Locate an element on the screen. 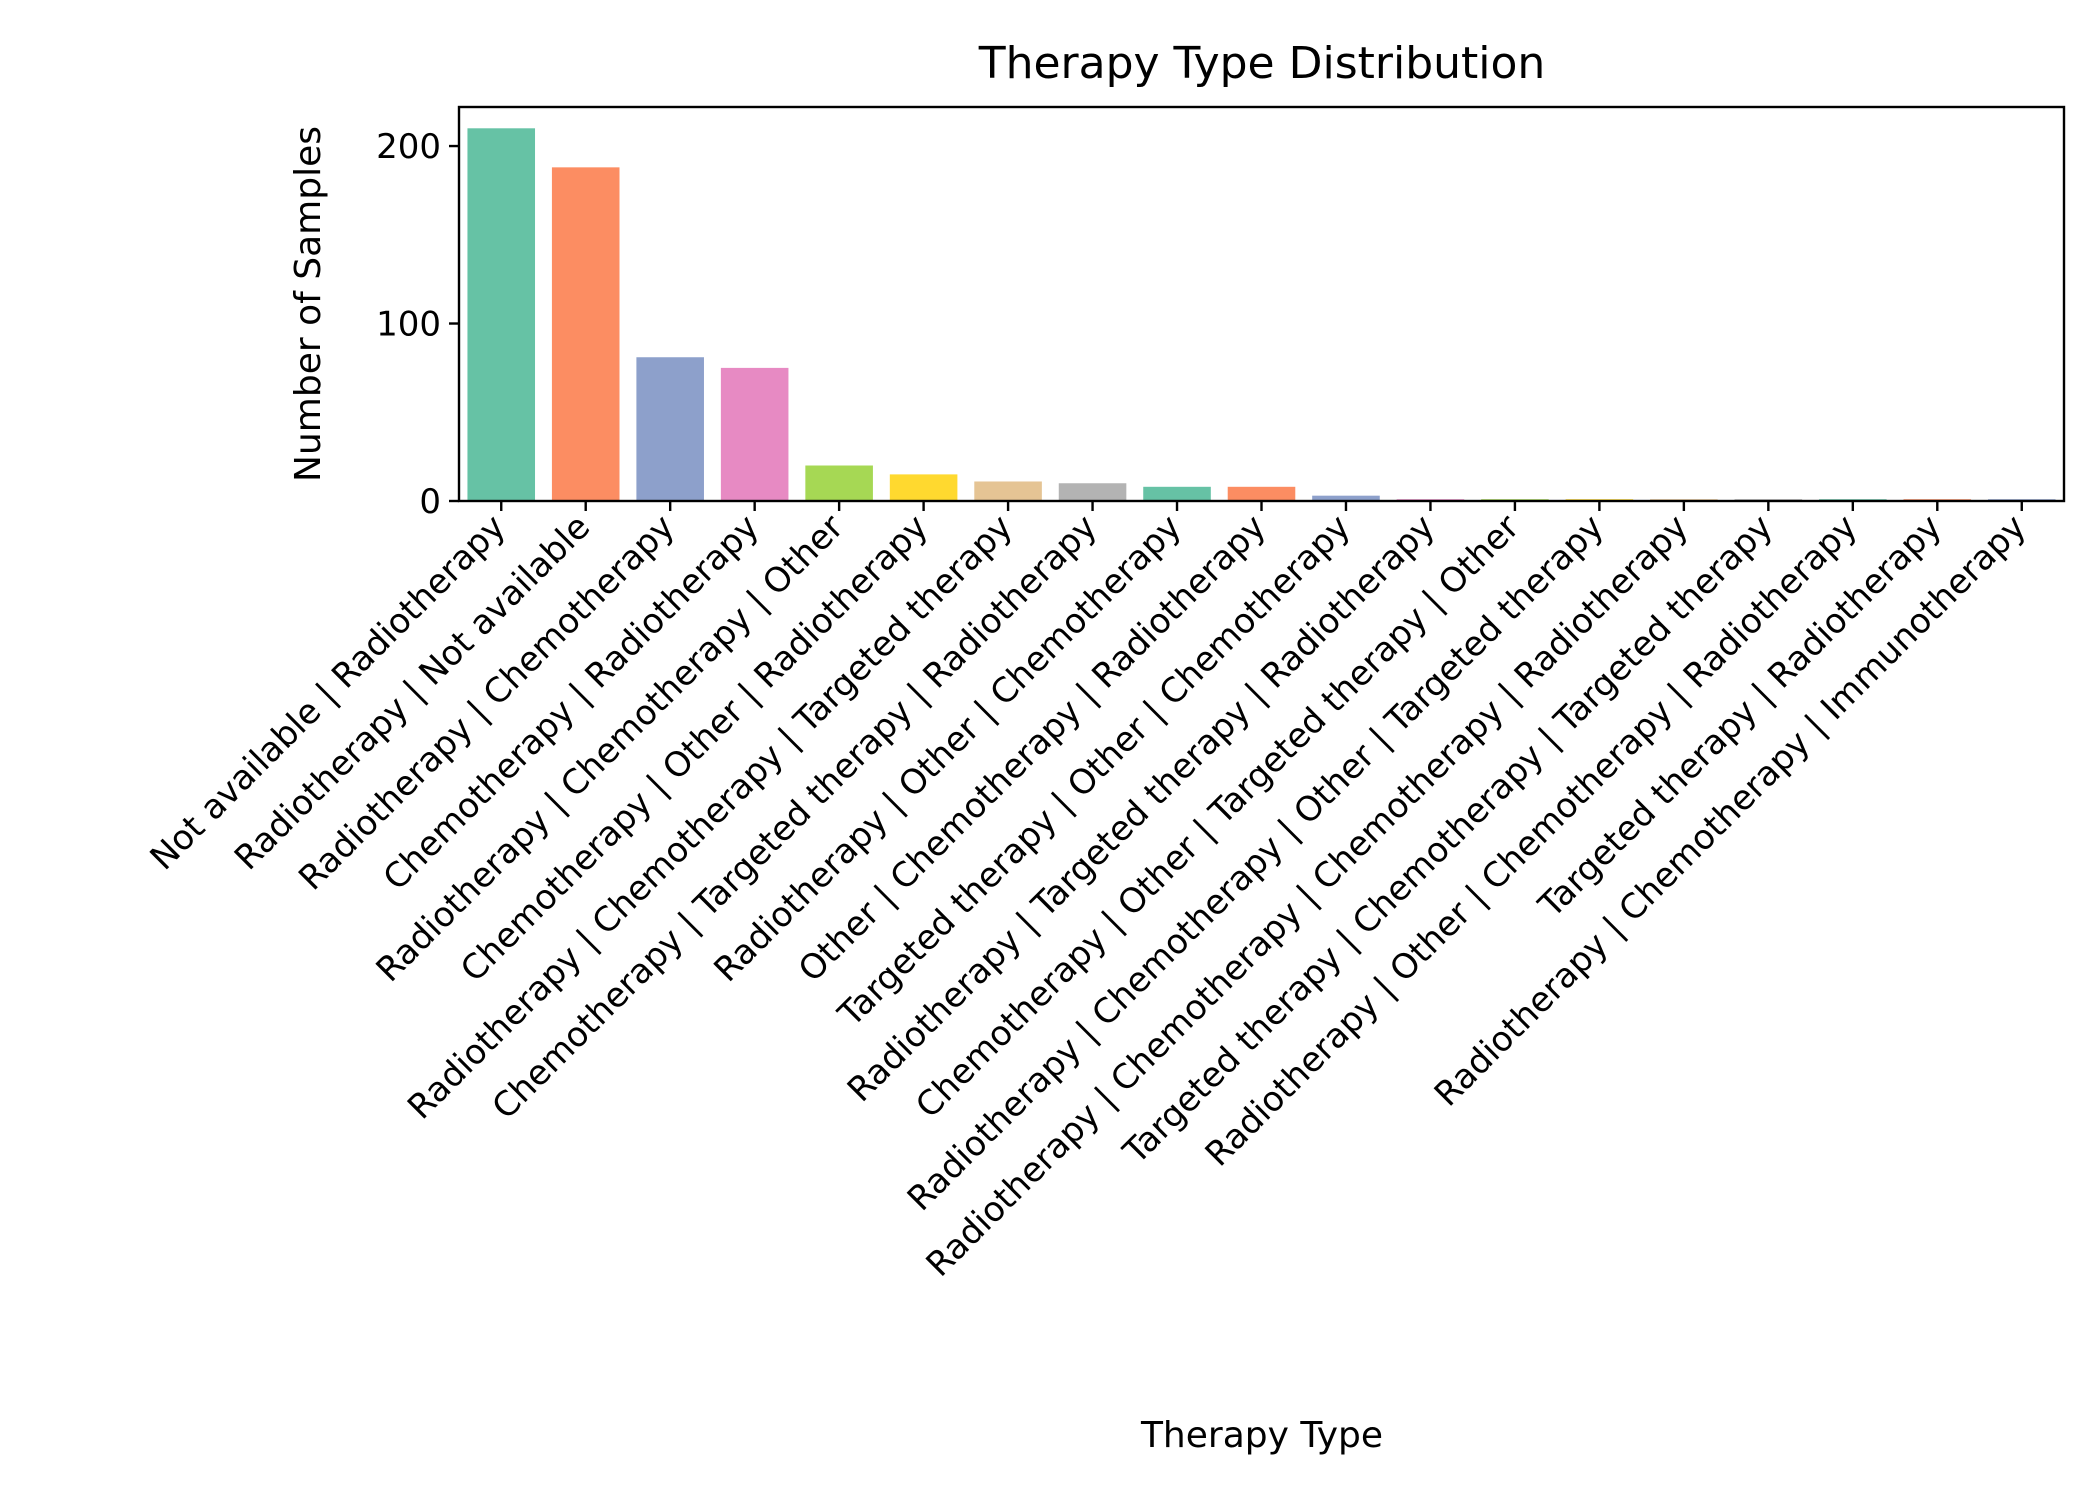 The image size is (2100, 1500). x-axis-label: Therapy Type is located at coordinates (1261, 1435).